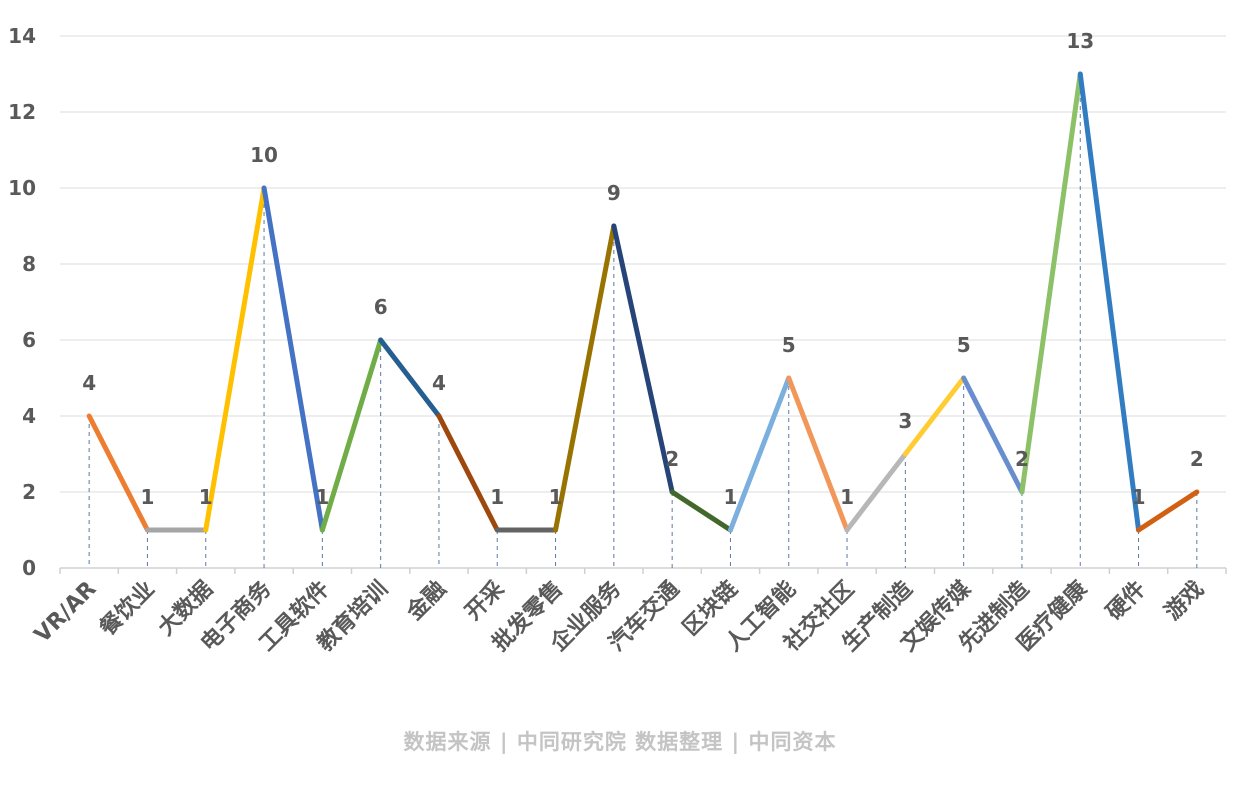  What do you see at coordinates (29, 416) in the screenshot?
I see `y-tick-label: 4` at bounding box center [29, 416].